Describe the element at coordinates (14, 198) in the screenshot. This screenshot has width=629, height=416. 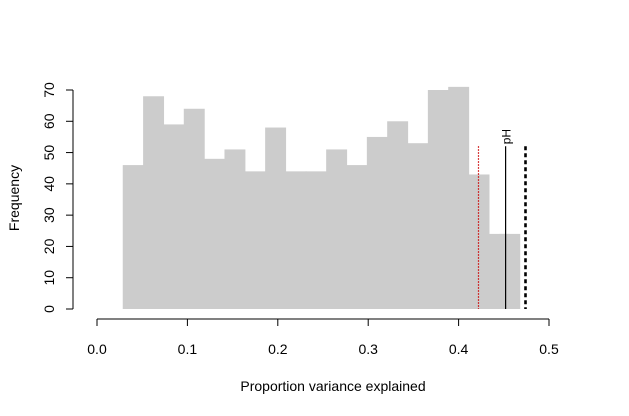
I see `y-axis-title: Frequency` at that location.